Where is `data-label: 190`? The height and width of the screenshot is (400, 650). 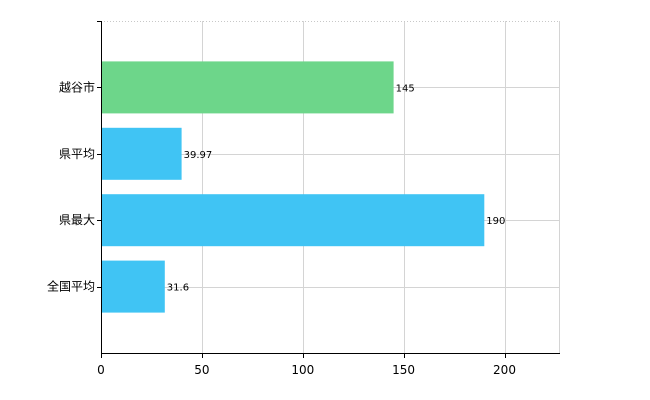 data-label: 190 is located at coordinates (495, 221).